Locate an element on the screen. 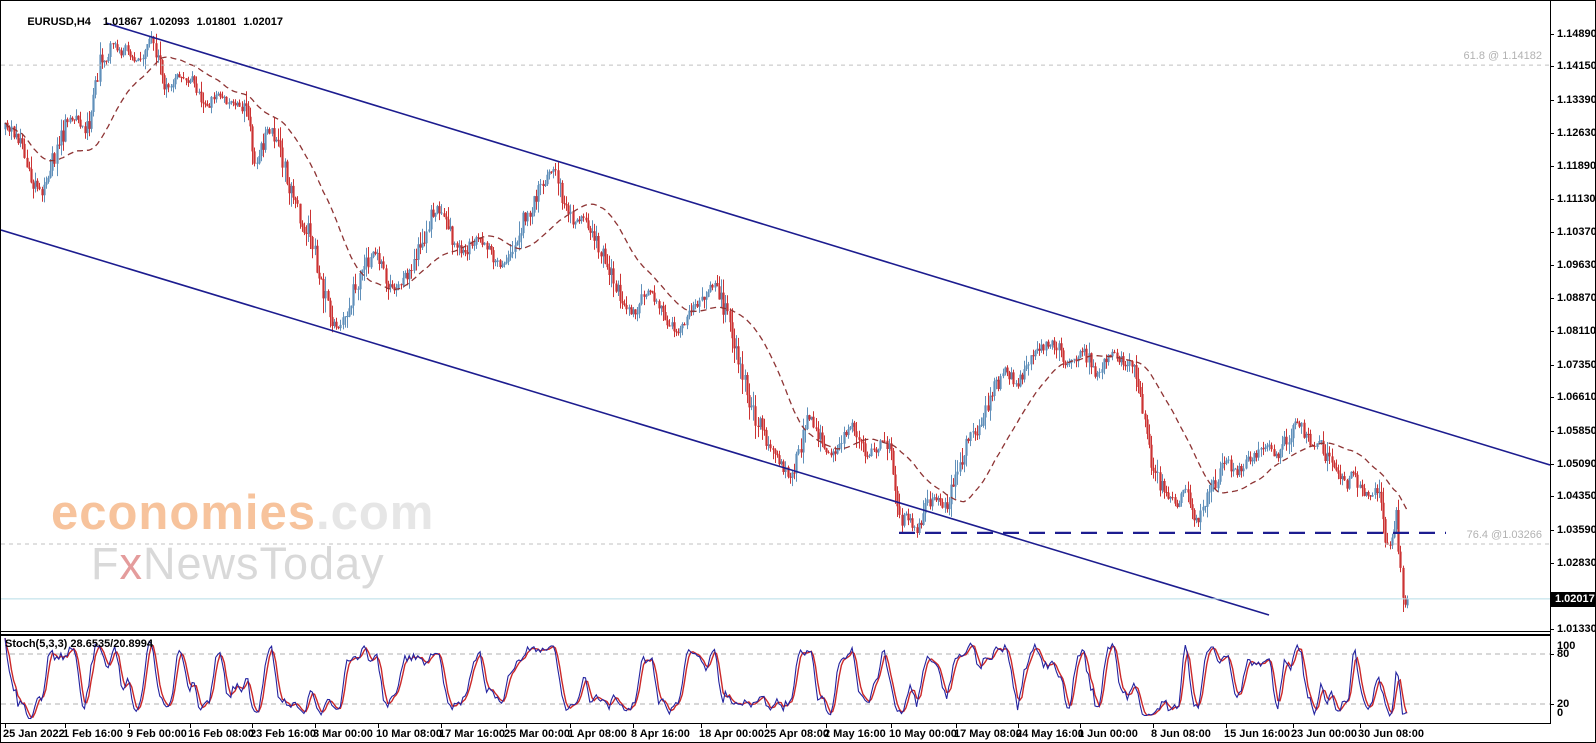  stoch-scale-label: 20 is located at coordinates (1563, 704).